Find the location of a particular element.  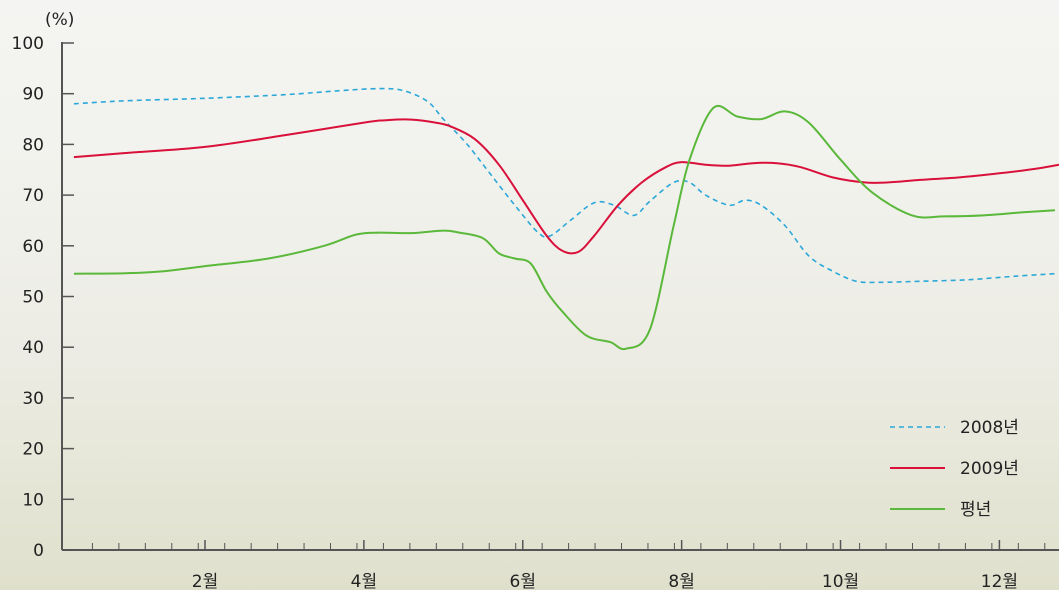

y-tick-label: 20 is located at coordinates (33, 450).